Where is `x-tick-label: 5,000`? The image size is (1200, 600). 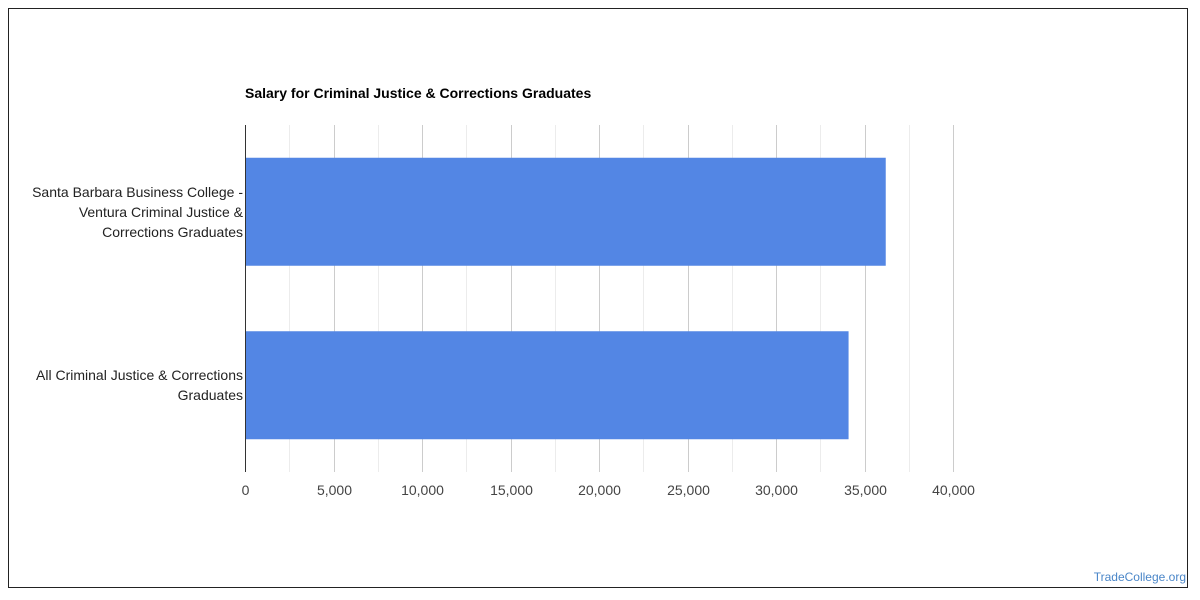 x-tick-label: 5,000 is located at coordinates (334, 490).